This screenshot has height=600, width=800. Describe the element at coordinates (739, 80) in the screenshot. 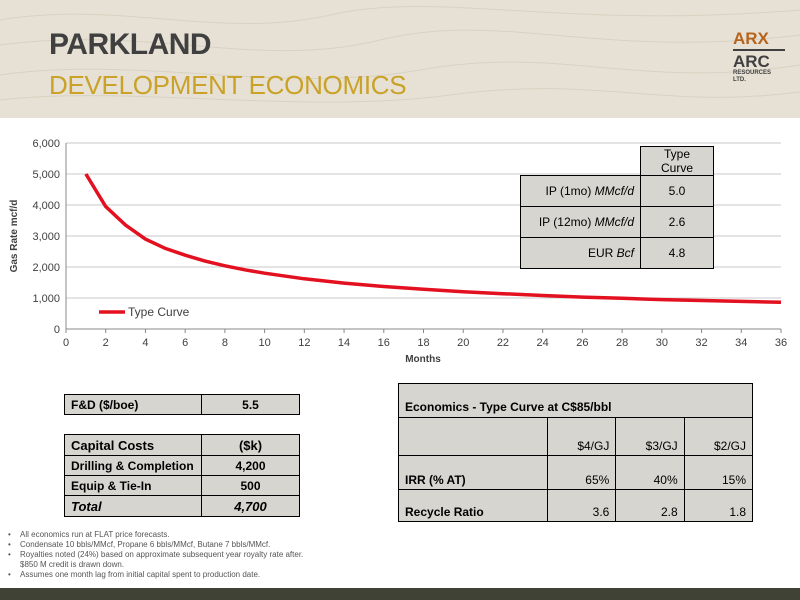

I see `logo-sub2: LTD.` at that location.